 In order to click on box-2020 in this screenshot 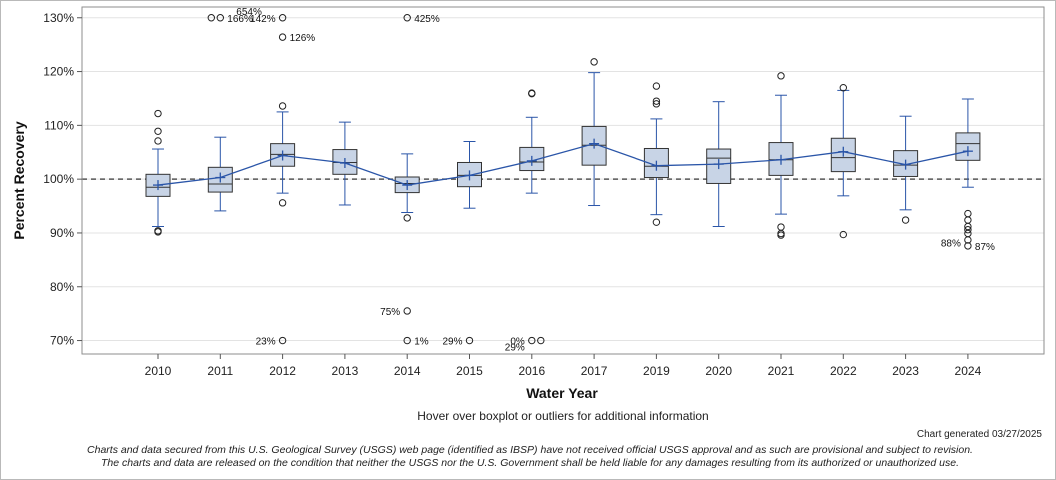, I will do `click(719, 164)`.